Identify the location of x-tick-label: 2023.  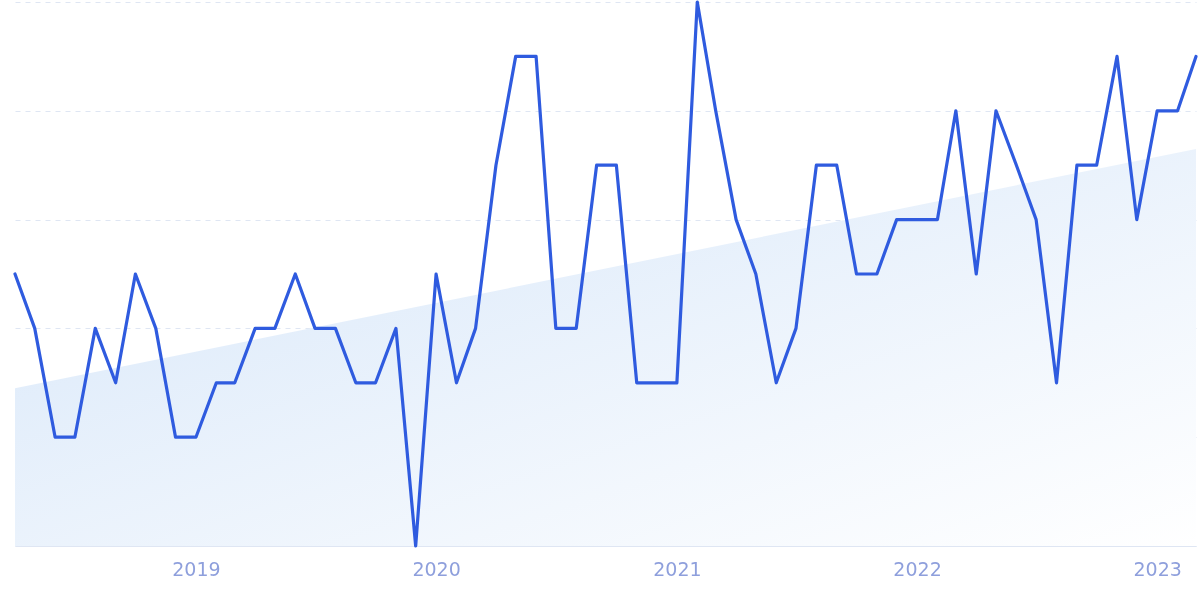
(1157, 568).